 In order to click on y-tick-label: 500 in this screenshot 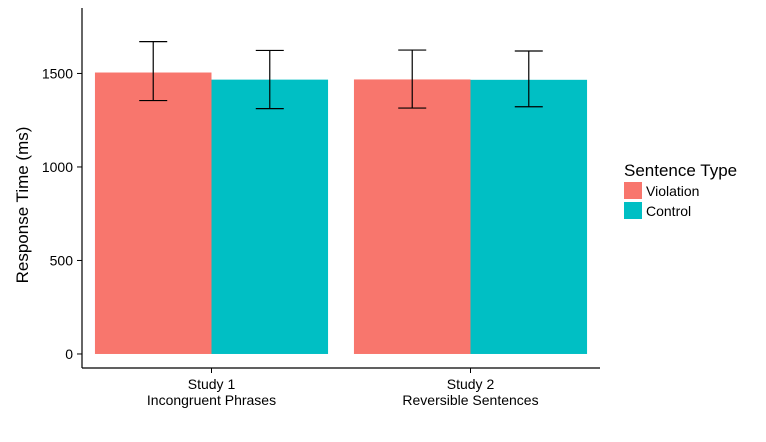, I will do `click(62, 260)`.